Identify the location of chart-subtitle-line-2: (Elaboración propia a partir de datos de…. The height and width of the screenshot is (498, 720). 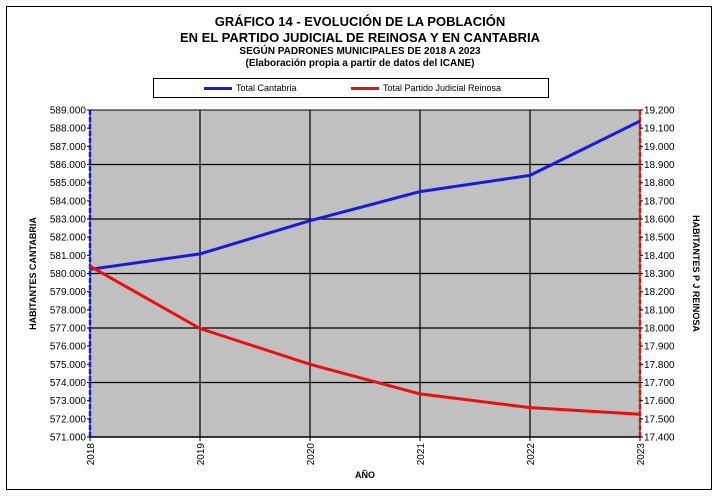
(360, 63).